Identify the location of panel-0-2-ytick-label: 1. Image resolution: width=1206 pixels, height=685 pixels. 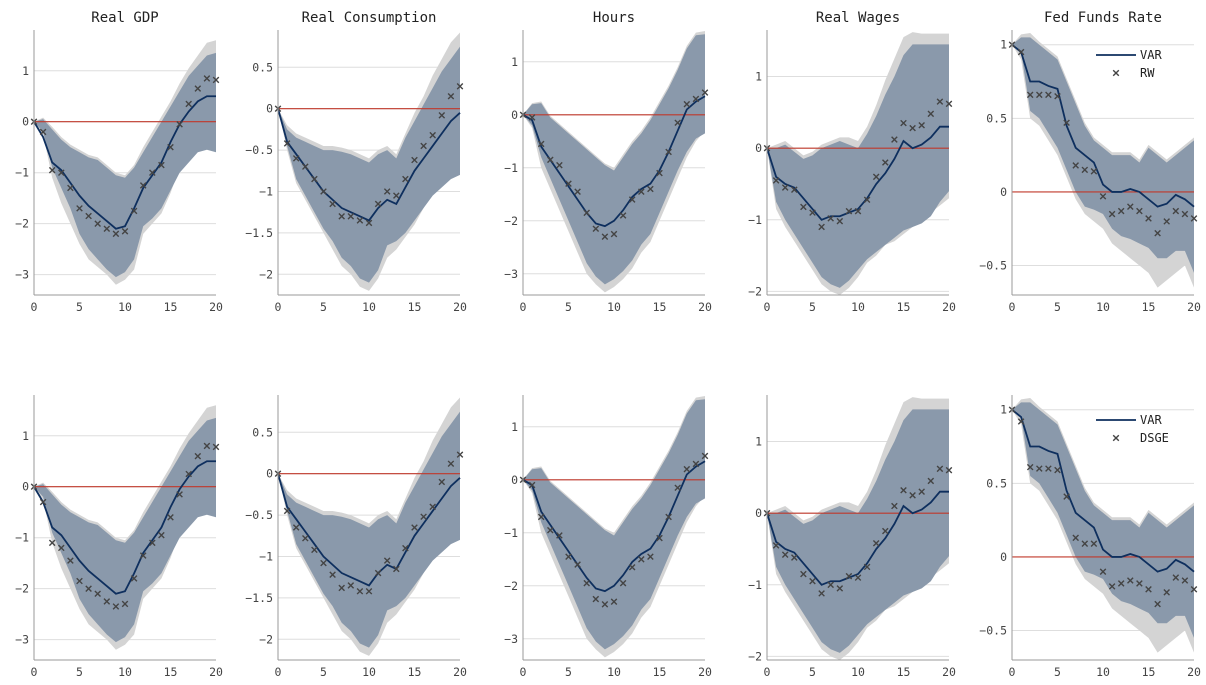
(514, 62).